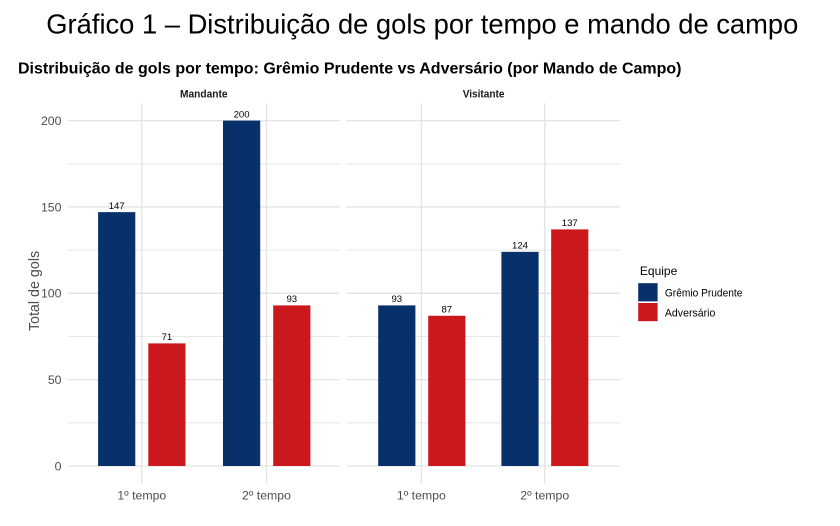 The height and width of the screenshot is (526, 840). Describe the element at coordinates (35, 291) in the screenshot. I see `svg-text: Total de gols` at that location.